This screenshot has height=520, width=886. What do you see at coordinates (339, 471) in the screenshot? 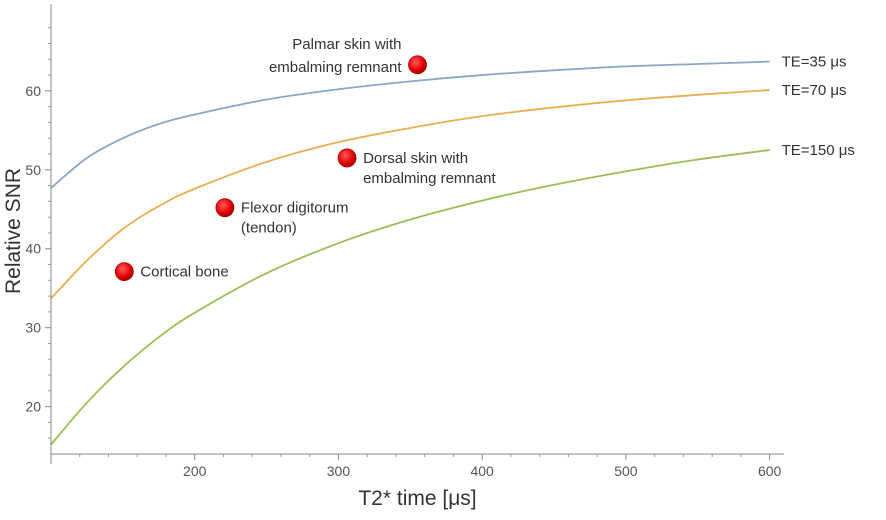
I see `x-tick-label: 300` at bounding box center [339, 471].